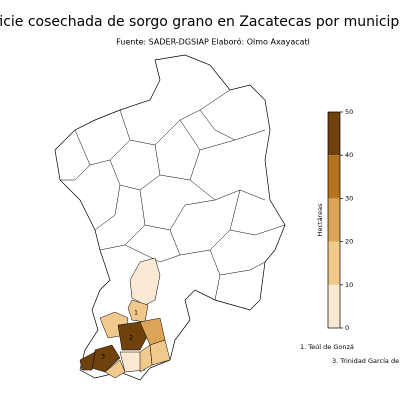 Image resolution: width=400 pixels, height=404 pixels. Describe the element at coordinates (103, 357) in the screenshot. I see `municipality-label: 3` at that location.